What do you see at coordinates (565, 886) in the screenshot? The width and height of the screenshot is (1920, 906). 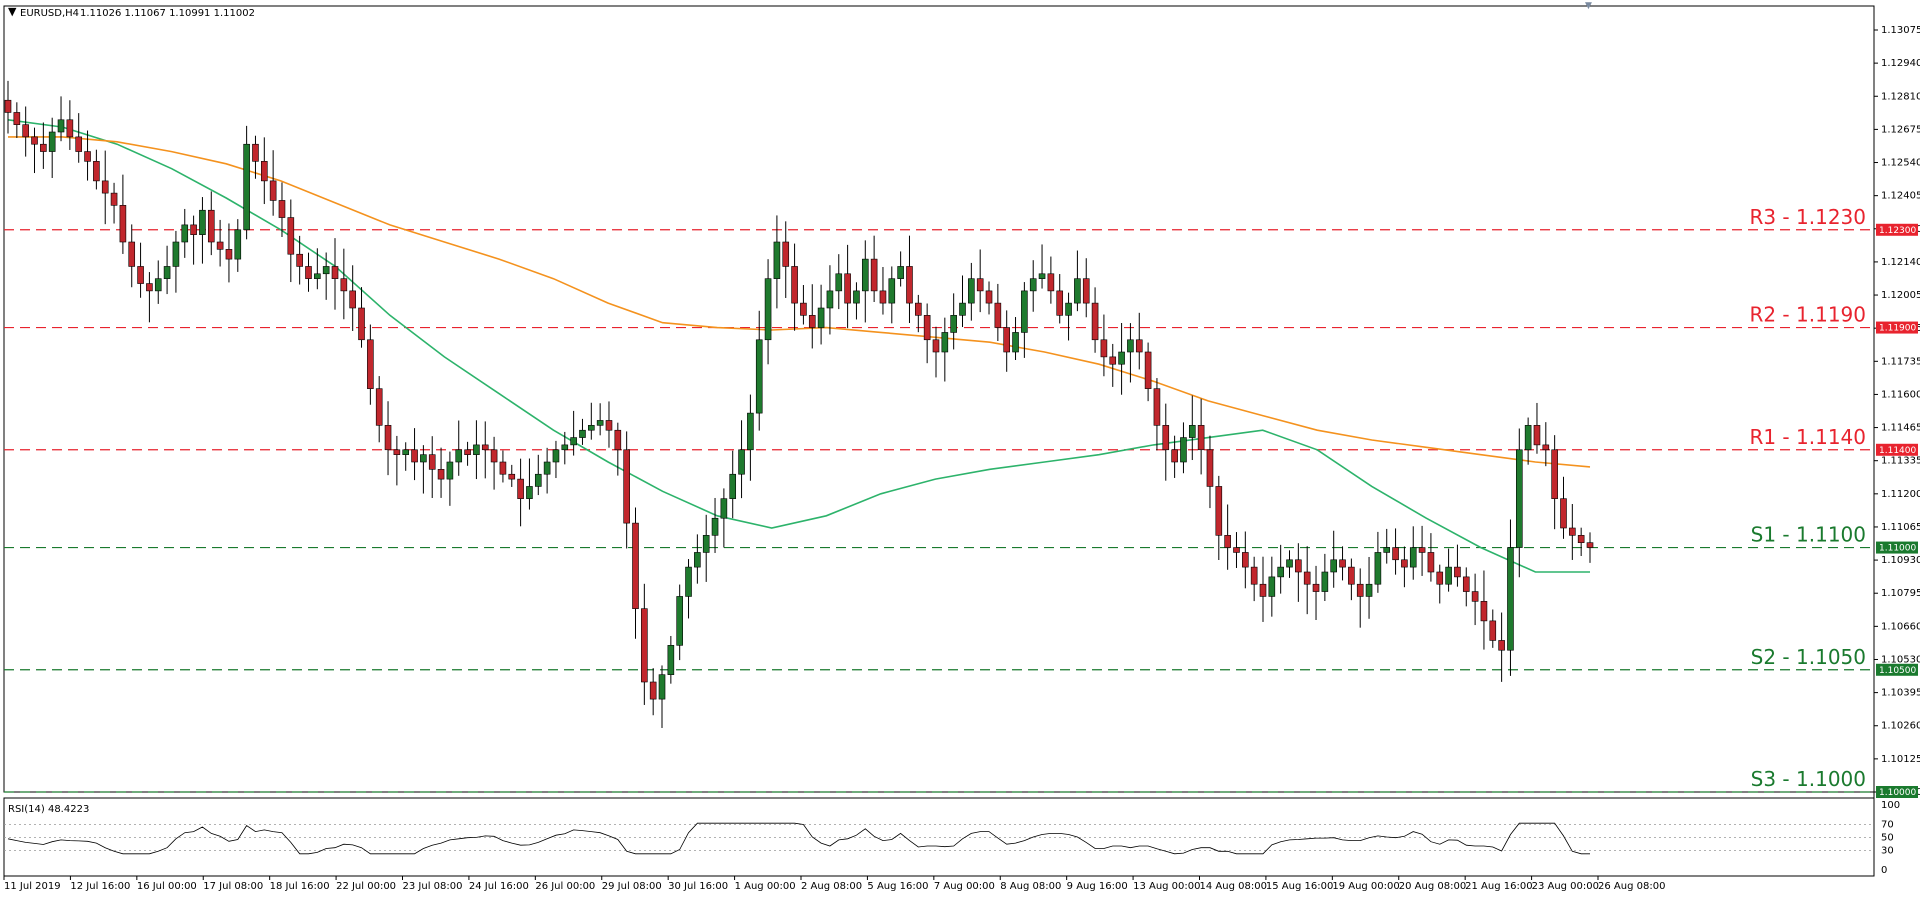 I see `time-tick-label: 26 Jul 00:00` at bounding box center [565, 886].